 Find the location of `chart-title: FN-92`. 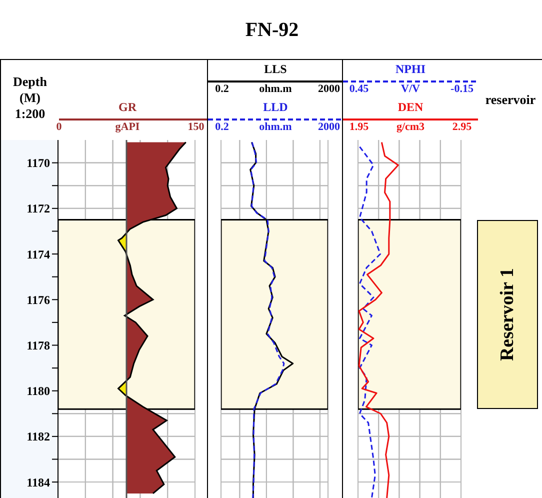

chart-title: FN-92 is located at coordinates (272, 30).